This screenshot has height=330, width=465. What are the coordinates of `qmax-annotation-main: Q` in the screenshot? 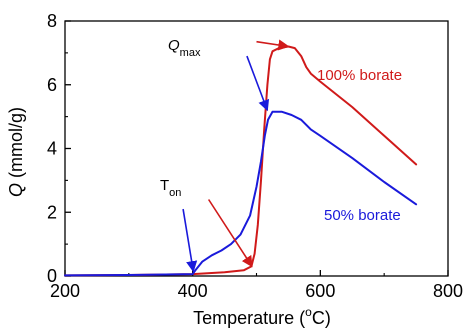 It's located at (174, 45).